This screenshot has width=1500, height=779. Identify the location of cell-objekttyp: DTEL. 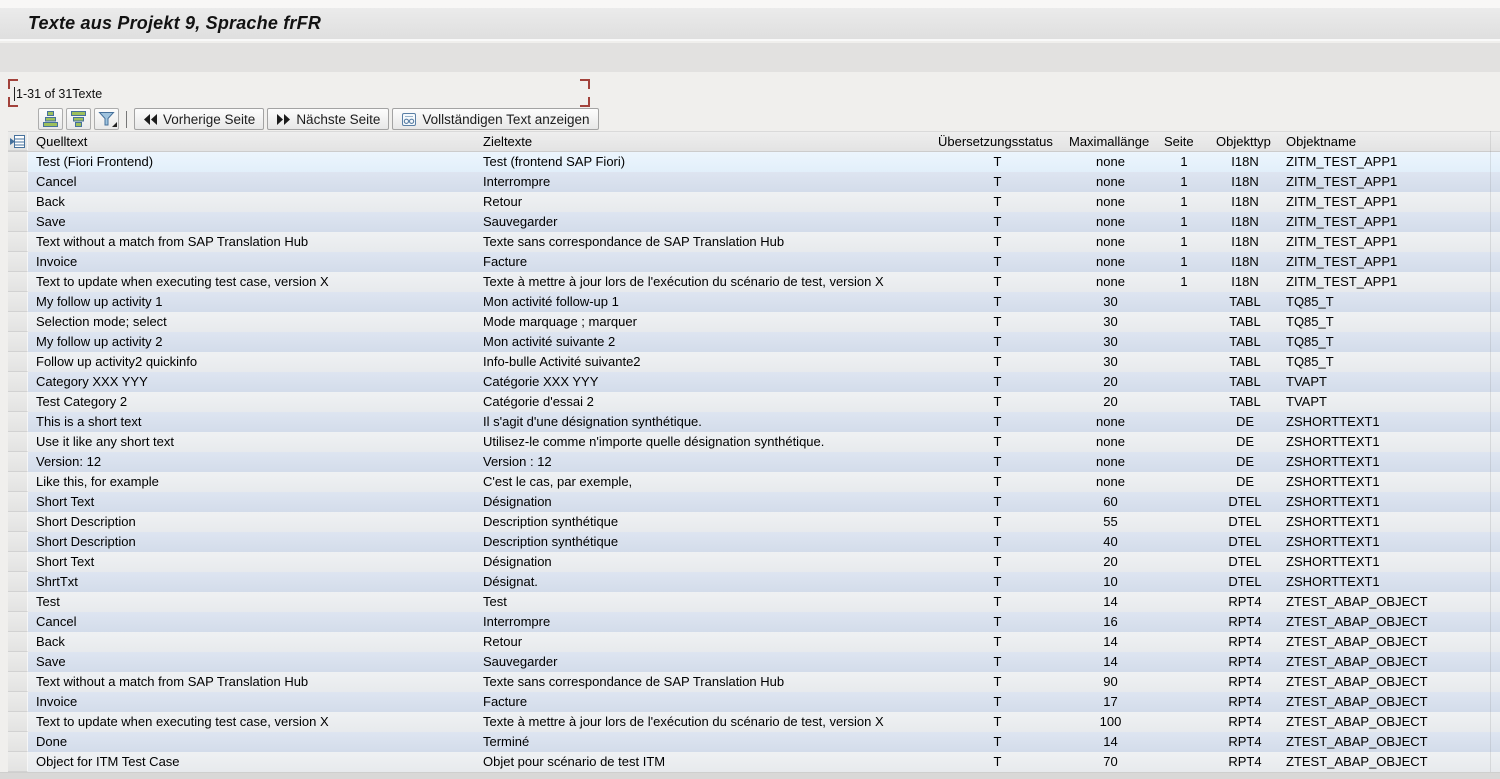
(1245, 521).